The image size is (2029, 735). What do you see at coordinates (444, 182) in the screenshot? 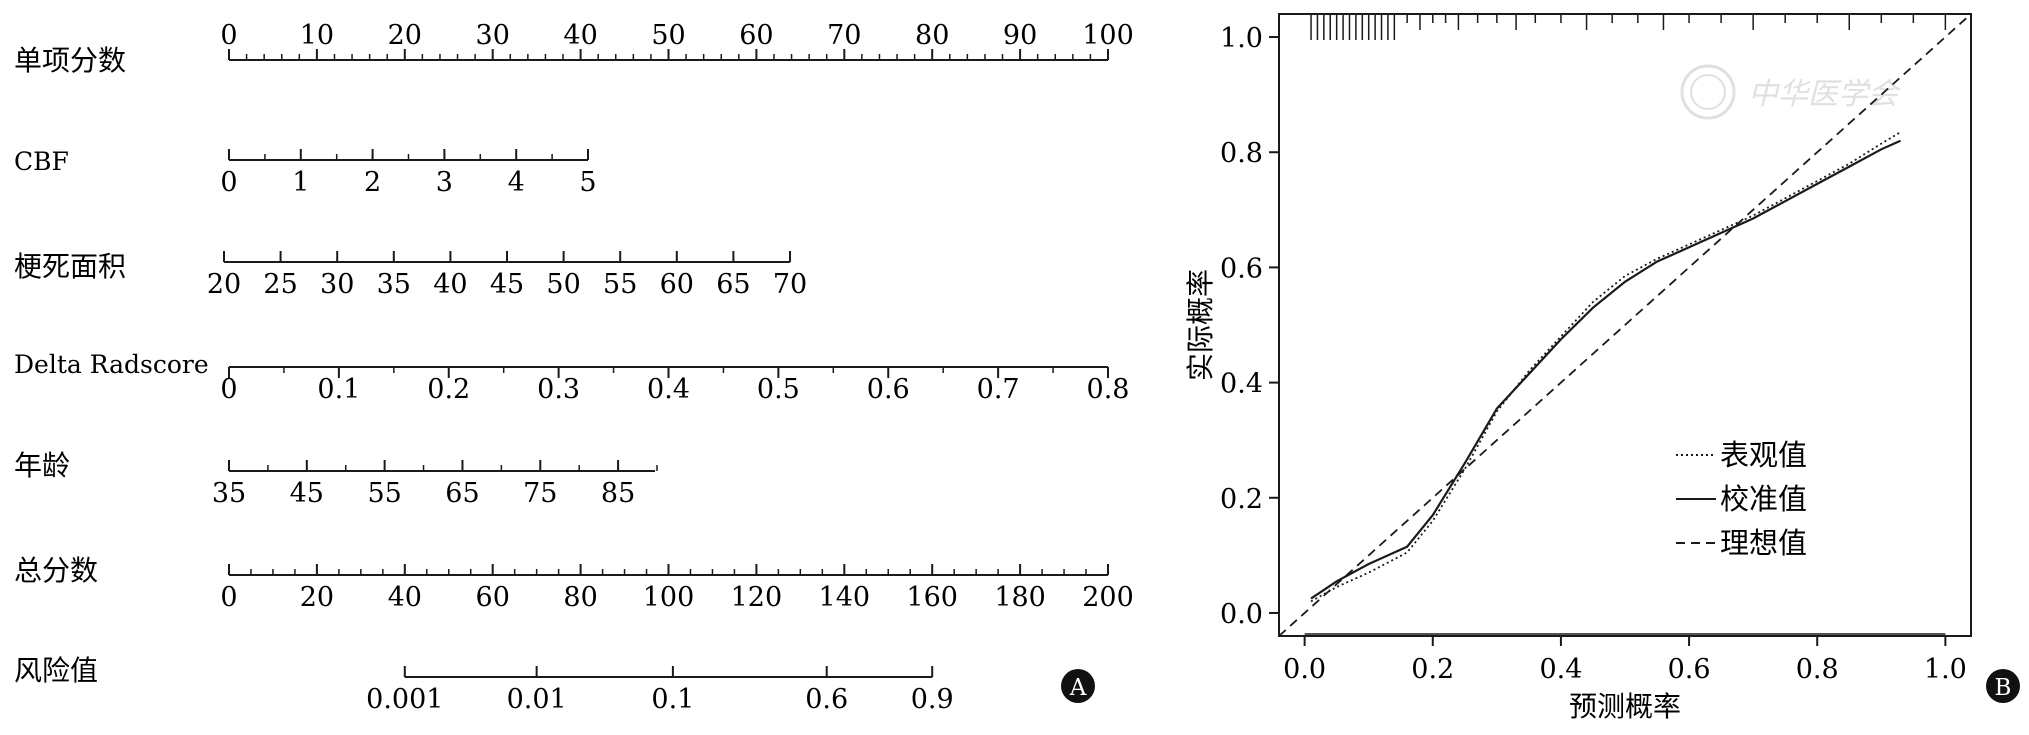
I see `tick-label: 3` at bounding box center [444, 182].